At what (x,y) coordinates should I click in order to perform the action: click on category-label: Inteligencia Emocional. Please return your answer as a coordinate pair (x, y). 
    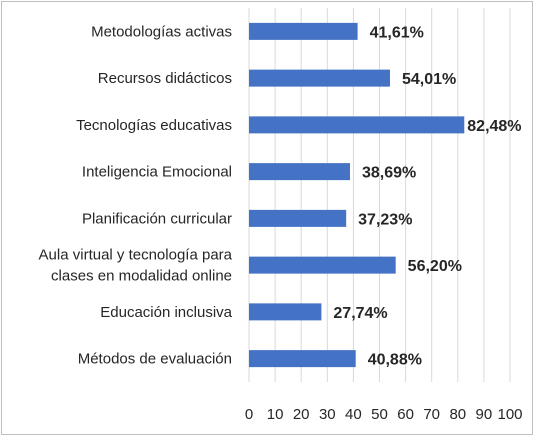
    Looking at the image, I should click on (157, 172).